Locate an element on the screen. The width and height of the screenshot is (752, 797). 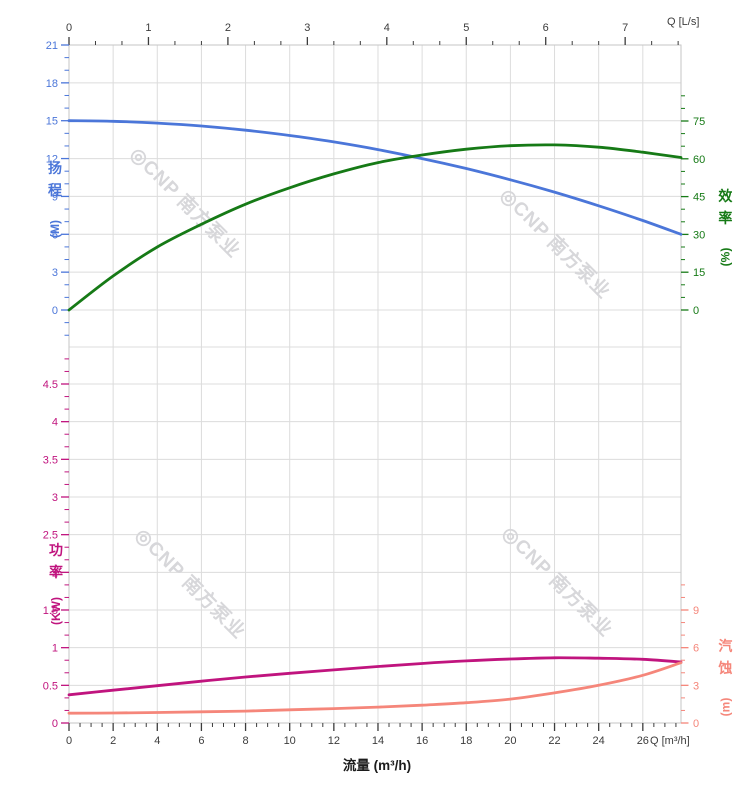
svg-text: 22 is located at coordinates (554, 741).